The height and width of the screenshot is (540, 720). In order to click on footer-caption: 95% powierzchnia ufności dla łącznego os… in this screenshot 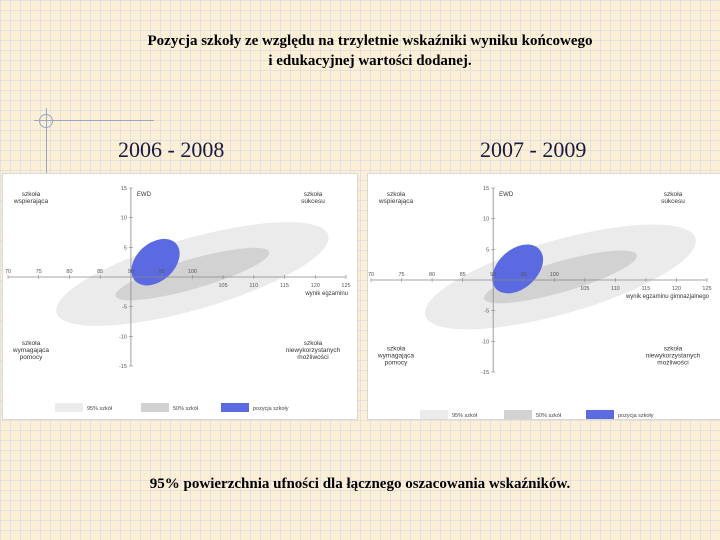, I will do `click(360, 484)`.